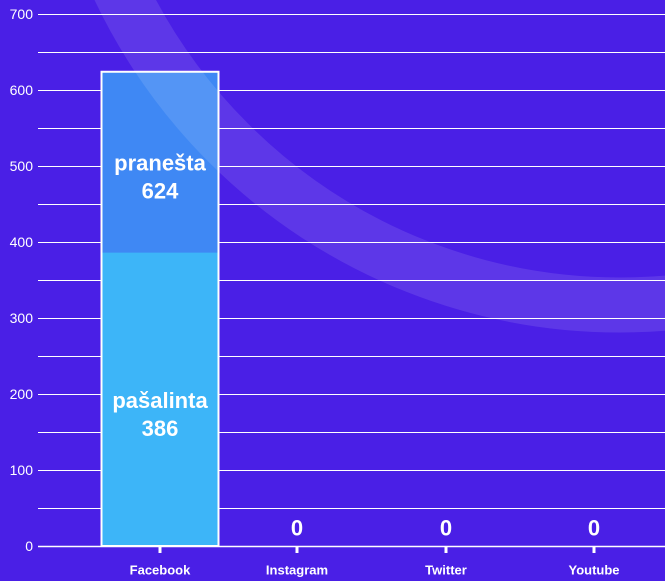  What do you see at coordinates (22, 470) in the screenshot?
I see `y-tick-label-100: 100` at bounding box center [22, 470].